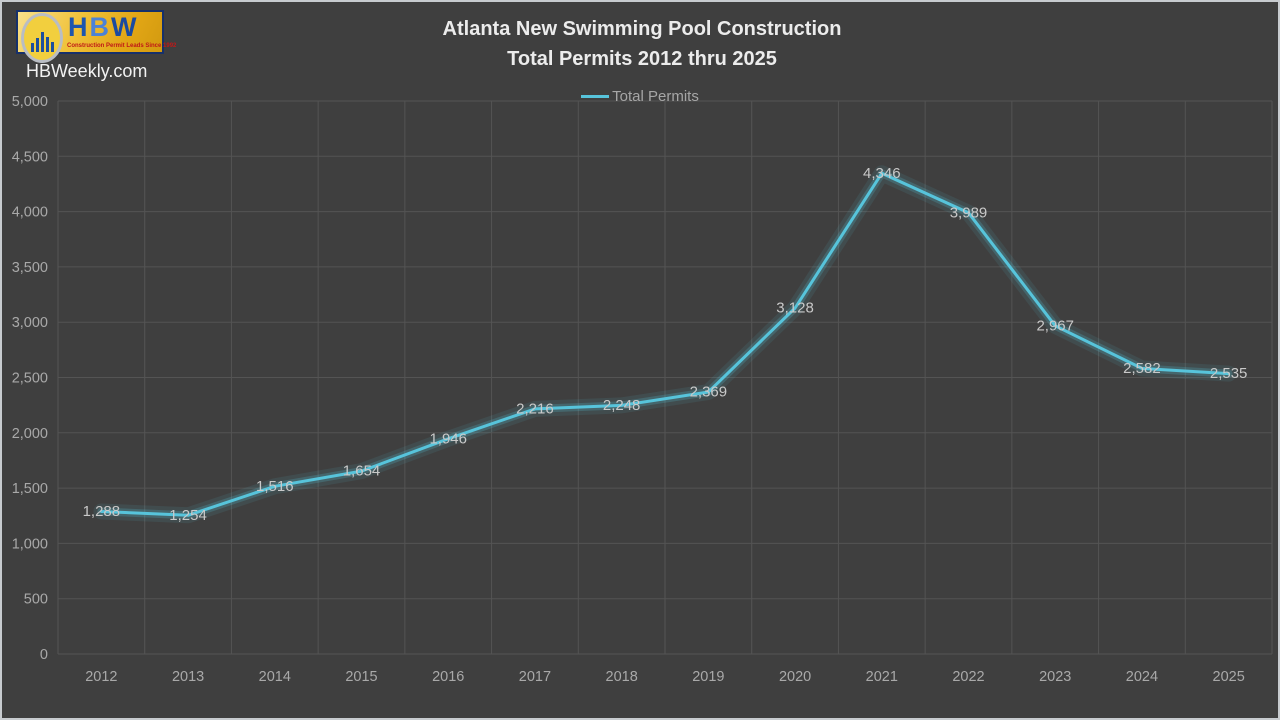 This screenshot has width=1280, height=720. What do you see at coordinates (708, 677) in the screenshot?
I see `x-axis-tick-label: 2019` at bounding box center [708, 677].